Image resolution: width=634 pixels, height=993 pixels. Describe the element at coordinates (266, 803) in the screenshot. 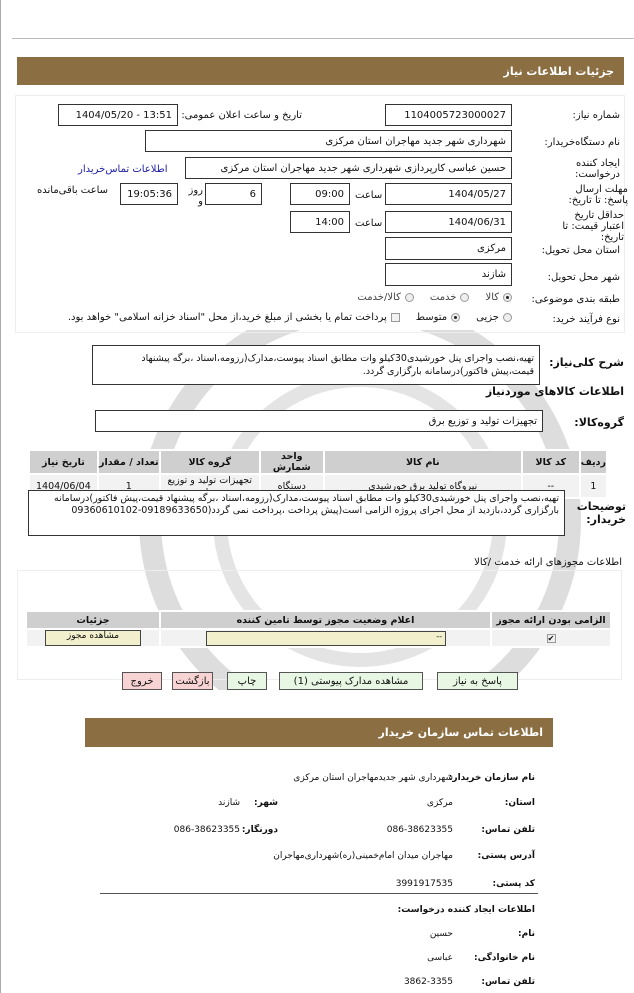

I see `city-label: شهر:` at that location.